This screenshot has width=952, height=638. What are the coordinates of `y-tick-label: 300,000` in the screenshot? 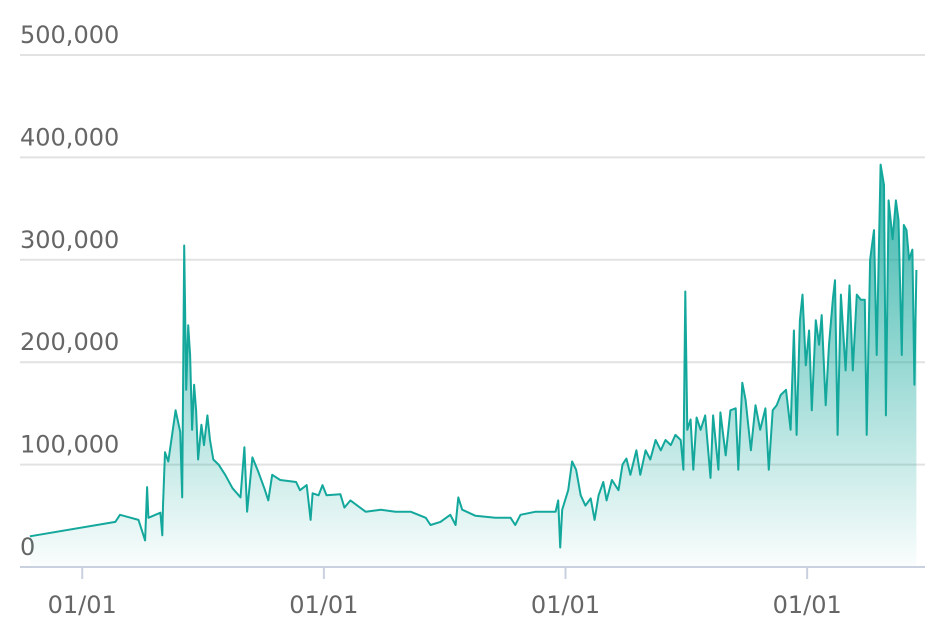 It's located at (69, 240).